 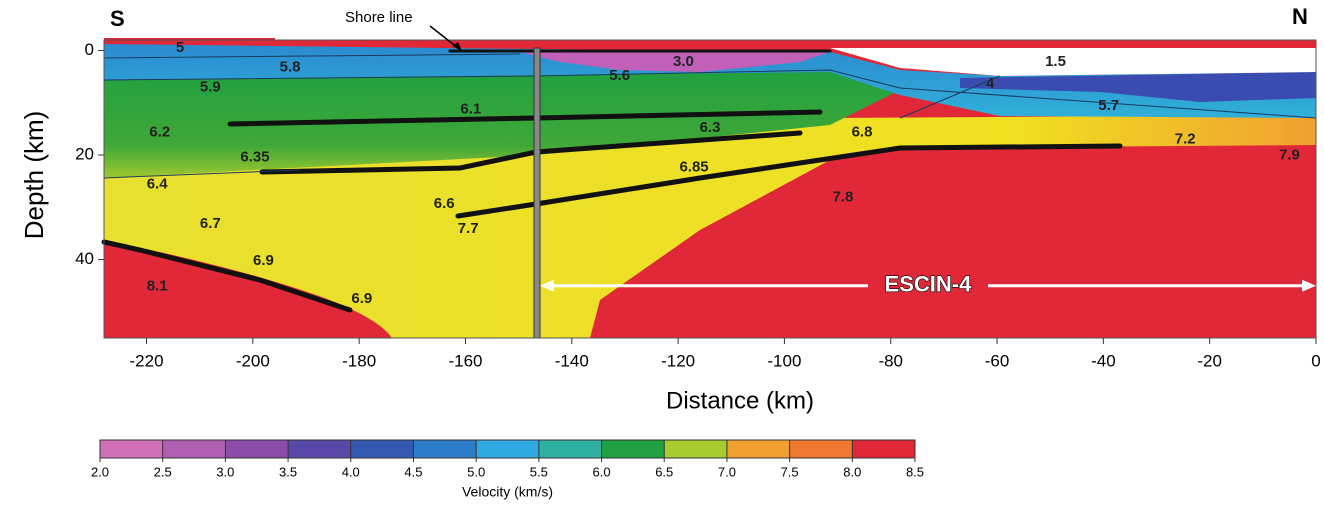 What do you see at coordinates (457, 46) in the screenshot?
I see `shore-arrowhead` at bounding box center [457, 46].